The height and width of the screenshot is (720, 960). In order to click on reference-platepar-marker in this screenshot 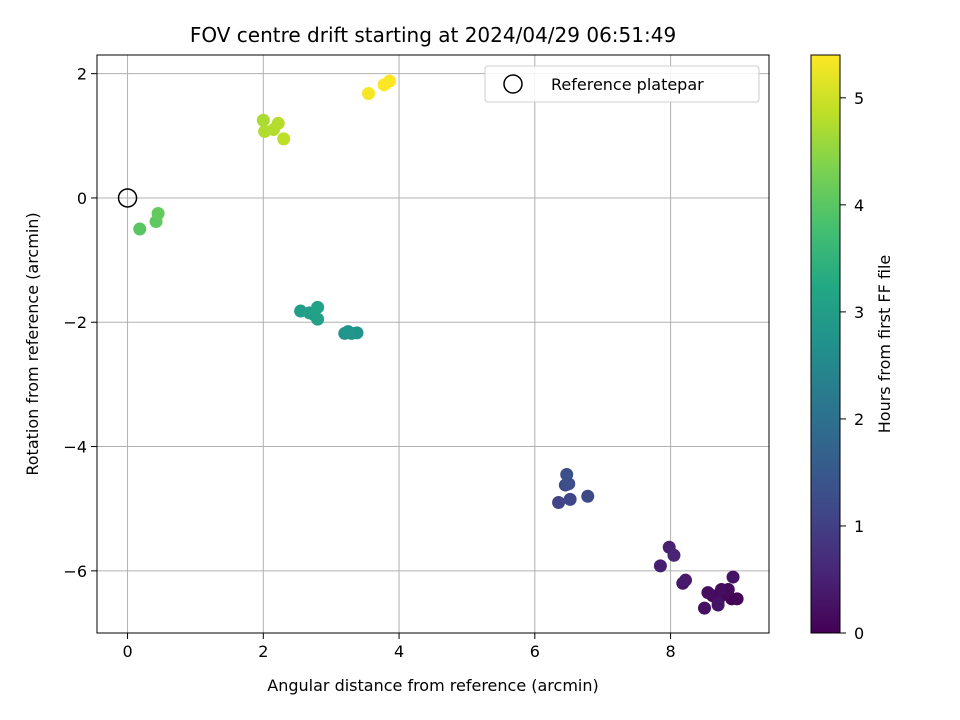, I will do `click(127, 198)`.